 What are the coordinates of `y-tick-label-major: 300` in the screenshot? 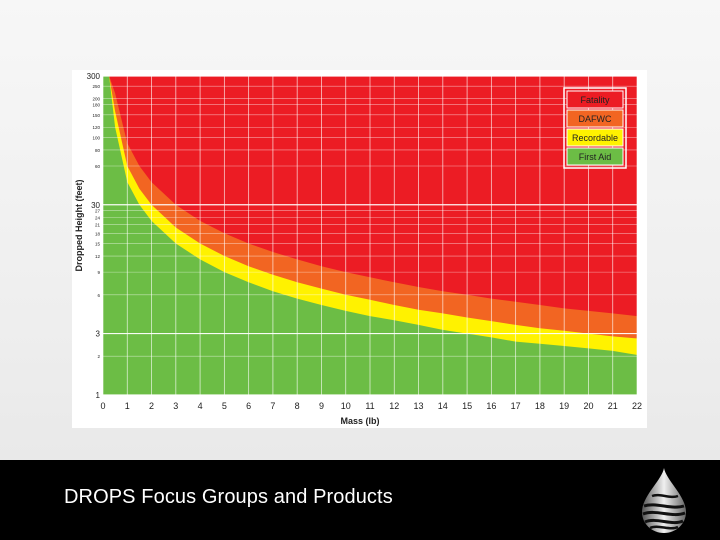 It's located at (94, 76).